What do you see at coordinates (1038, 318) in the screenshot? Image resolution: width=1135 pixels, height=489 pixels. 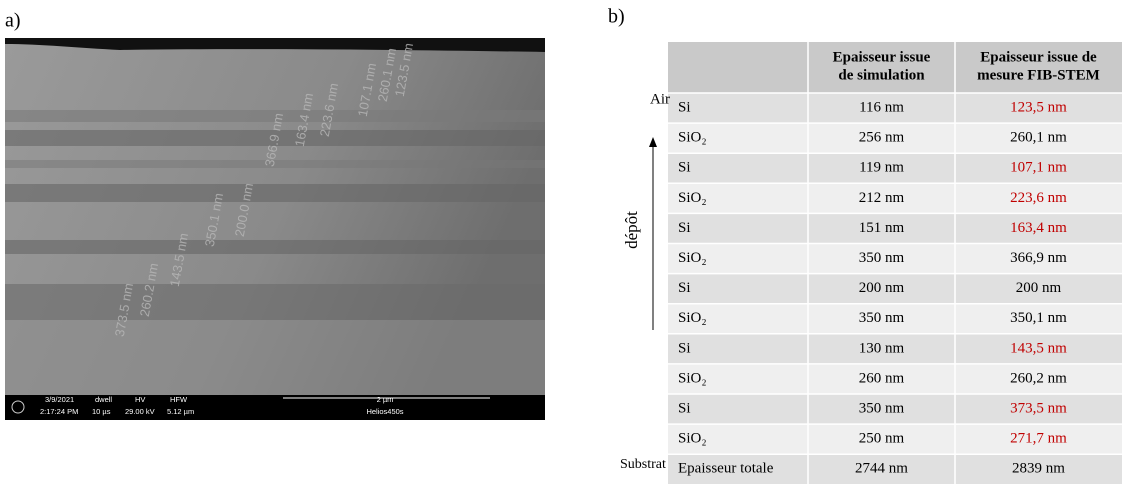 I see `measure-cell: 350,1 nm` at bounding box center [1038, 318].